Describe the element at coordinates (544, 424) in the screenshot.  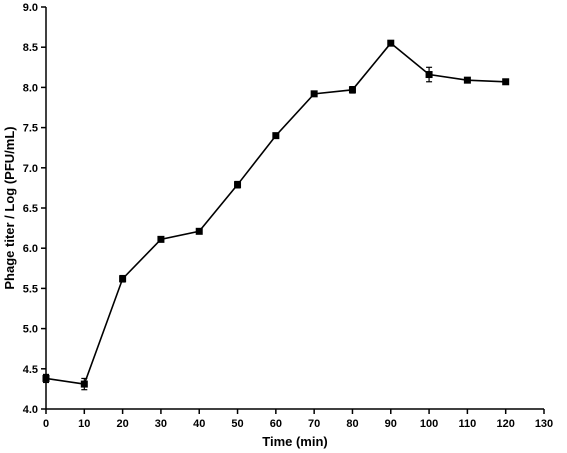
I see `x-tick-label: 130` at that location.